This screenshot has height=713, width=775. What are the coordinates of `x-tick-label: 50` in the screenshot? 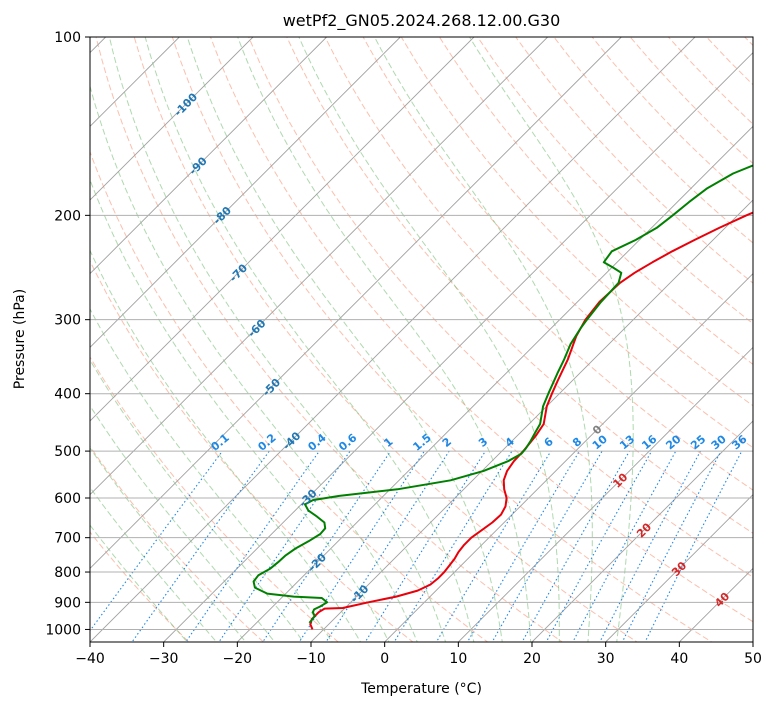 It's located at (753, 659).